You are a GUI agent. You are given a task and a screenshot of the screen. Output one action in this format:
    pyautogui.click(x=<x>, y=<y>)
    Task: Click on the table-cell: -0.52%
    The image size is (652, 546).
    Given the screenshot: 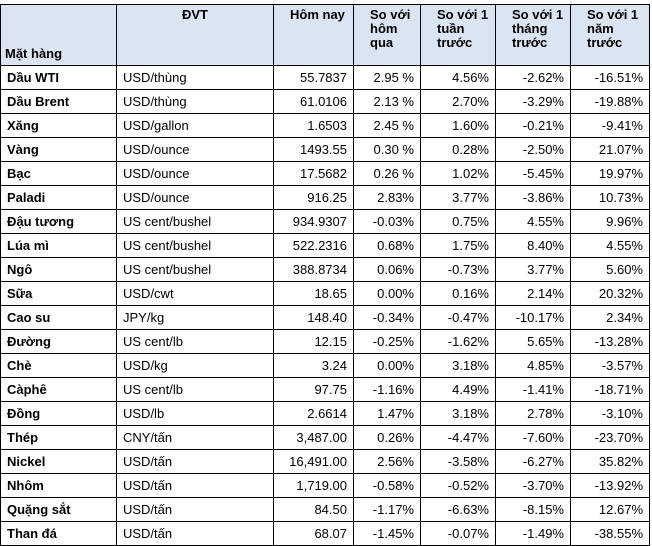 What is the action you would take?
    pyautogui.click(x=458, y=485)
    